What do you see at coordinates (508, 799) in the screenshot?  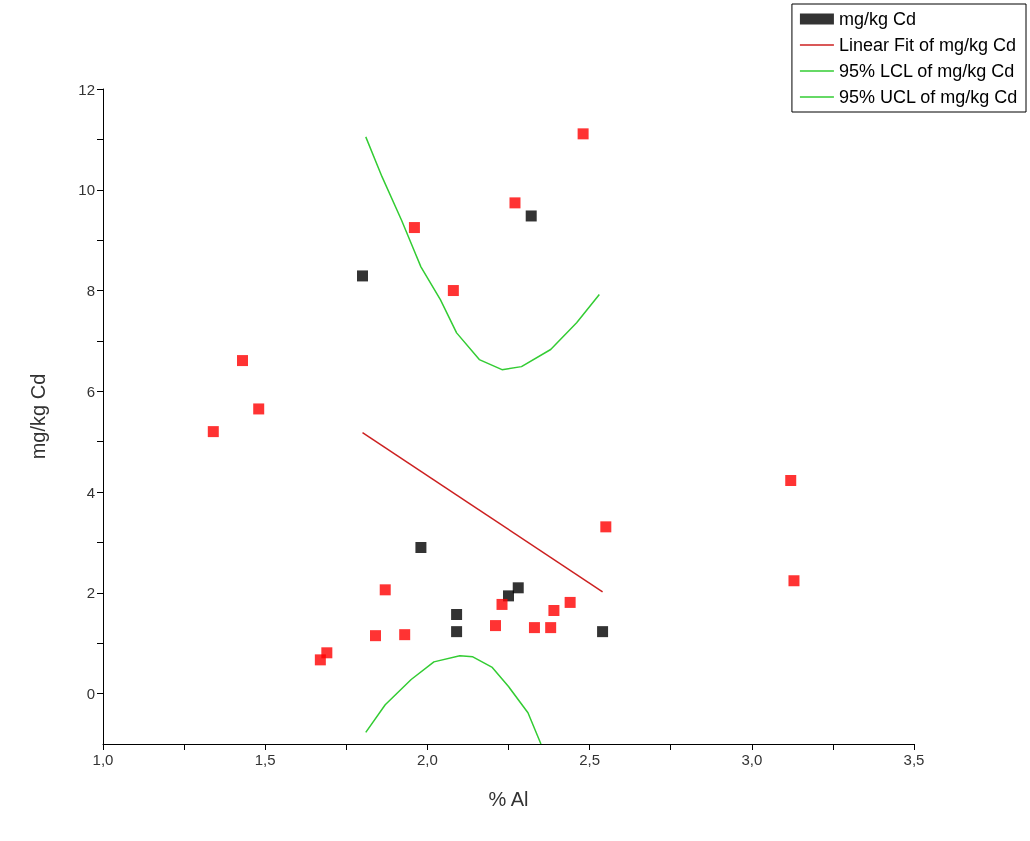 I see `x-axis-title: % Al` at bounding box center [508, 799].